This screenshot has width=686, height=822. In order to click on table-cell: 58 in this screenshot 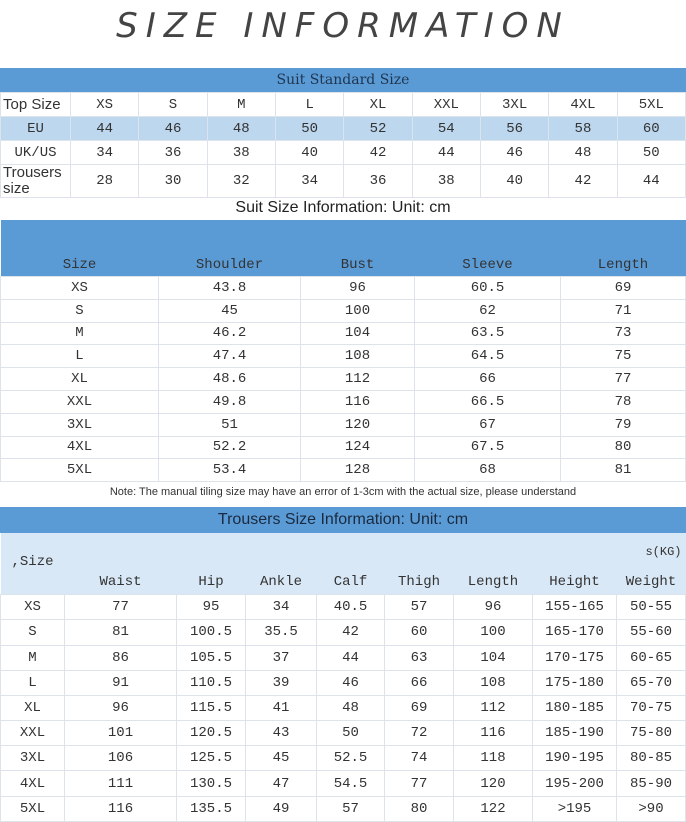, I will do `click(583, 128)`.